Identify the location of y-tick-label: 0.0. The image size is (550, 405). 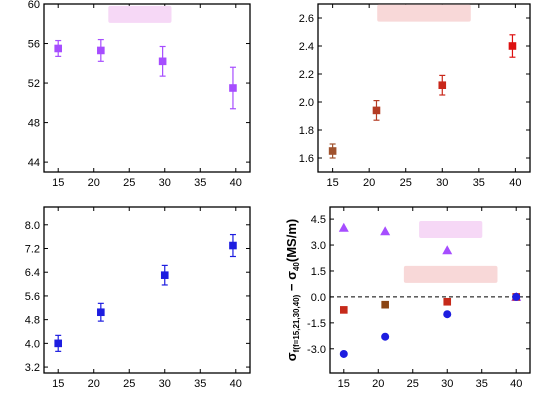
(318, 298).